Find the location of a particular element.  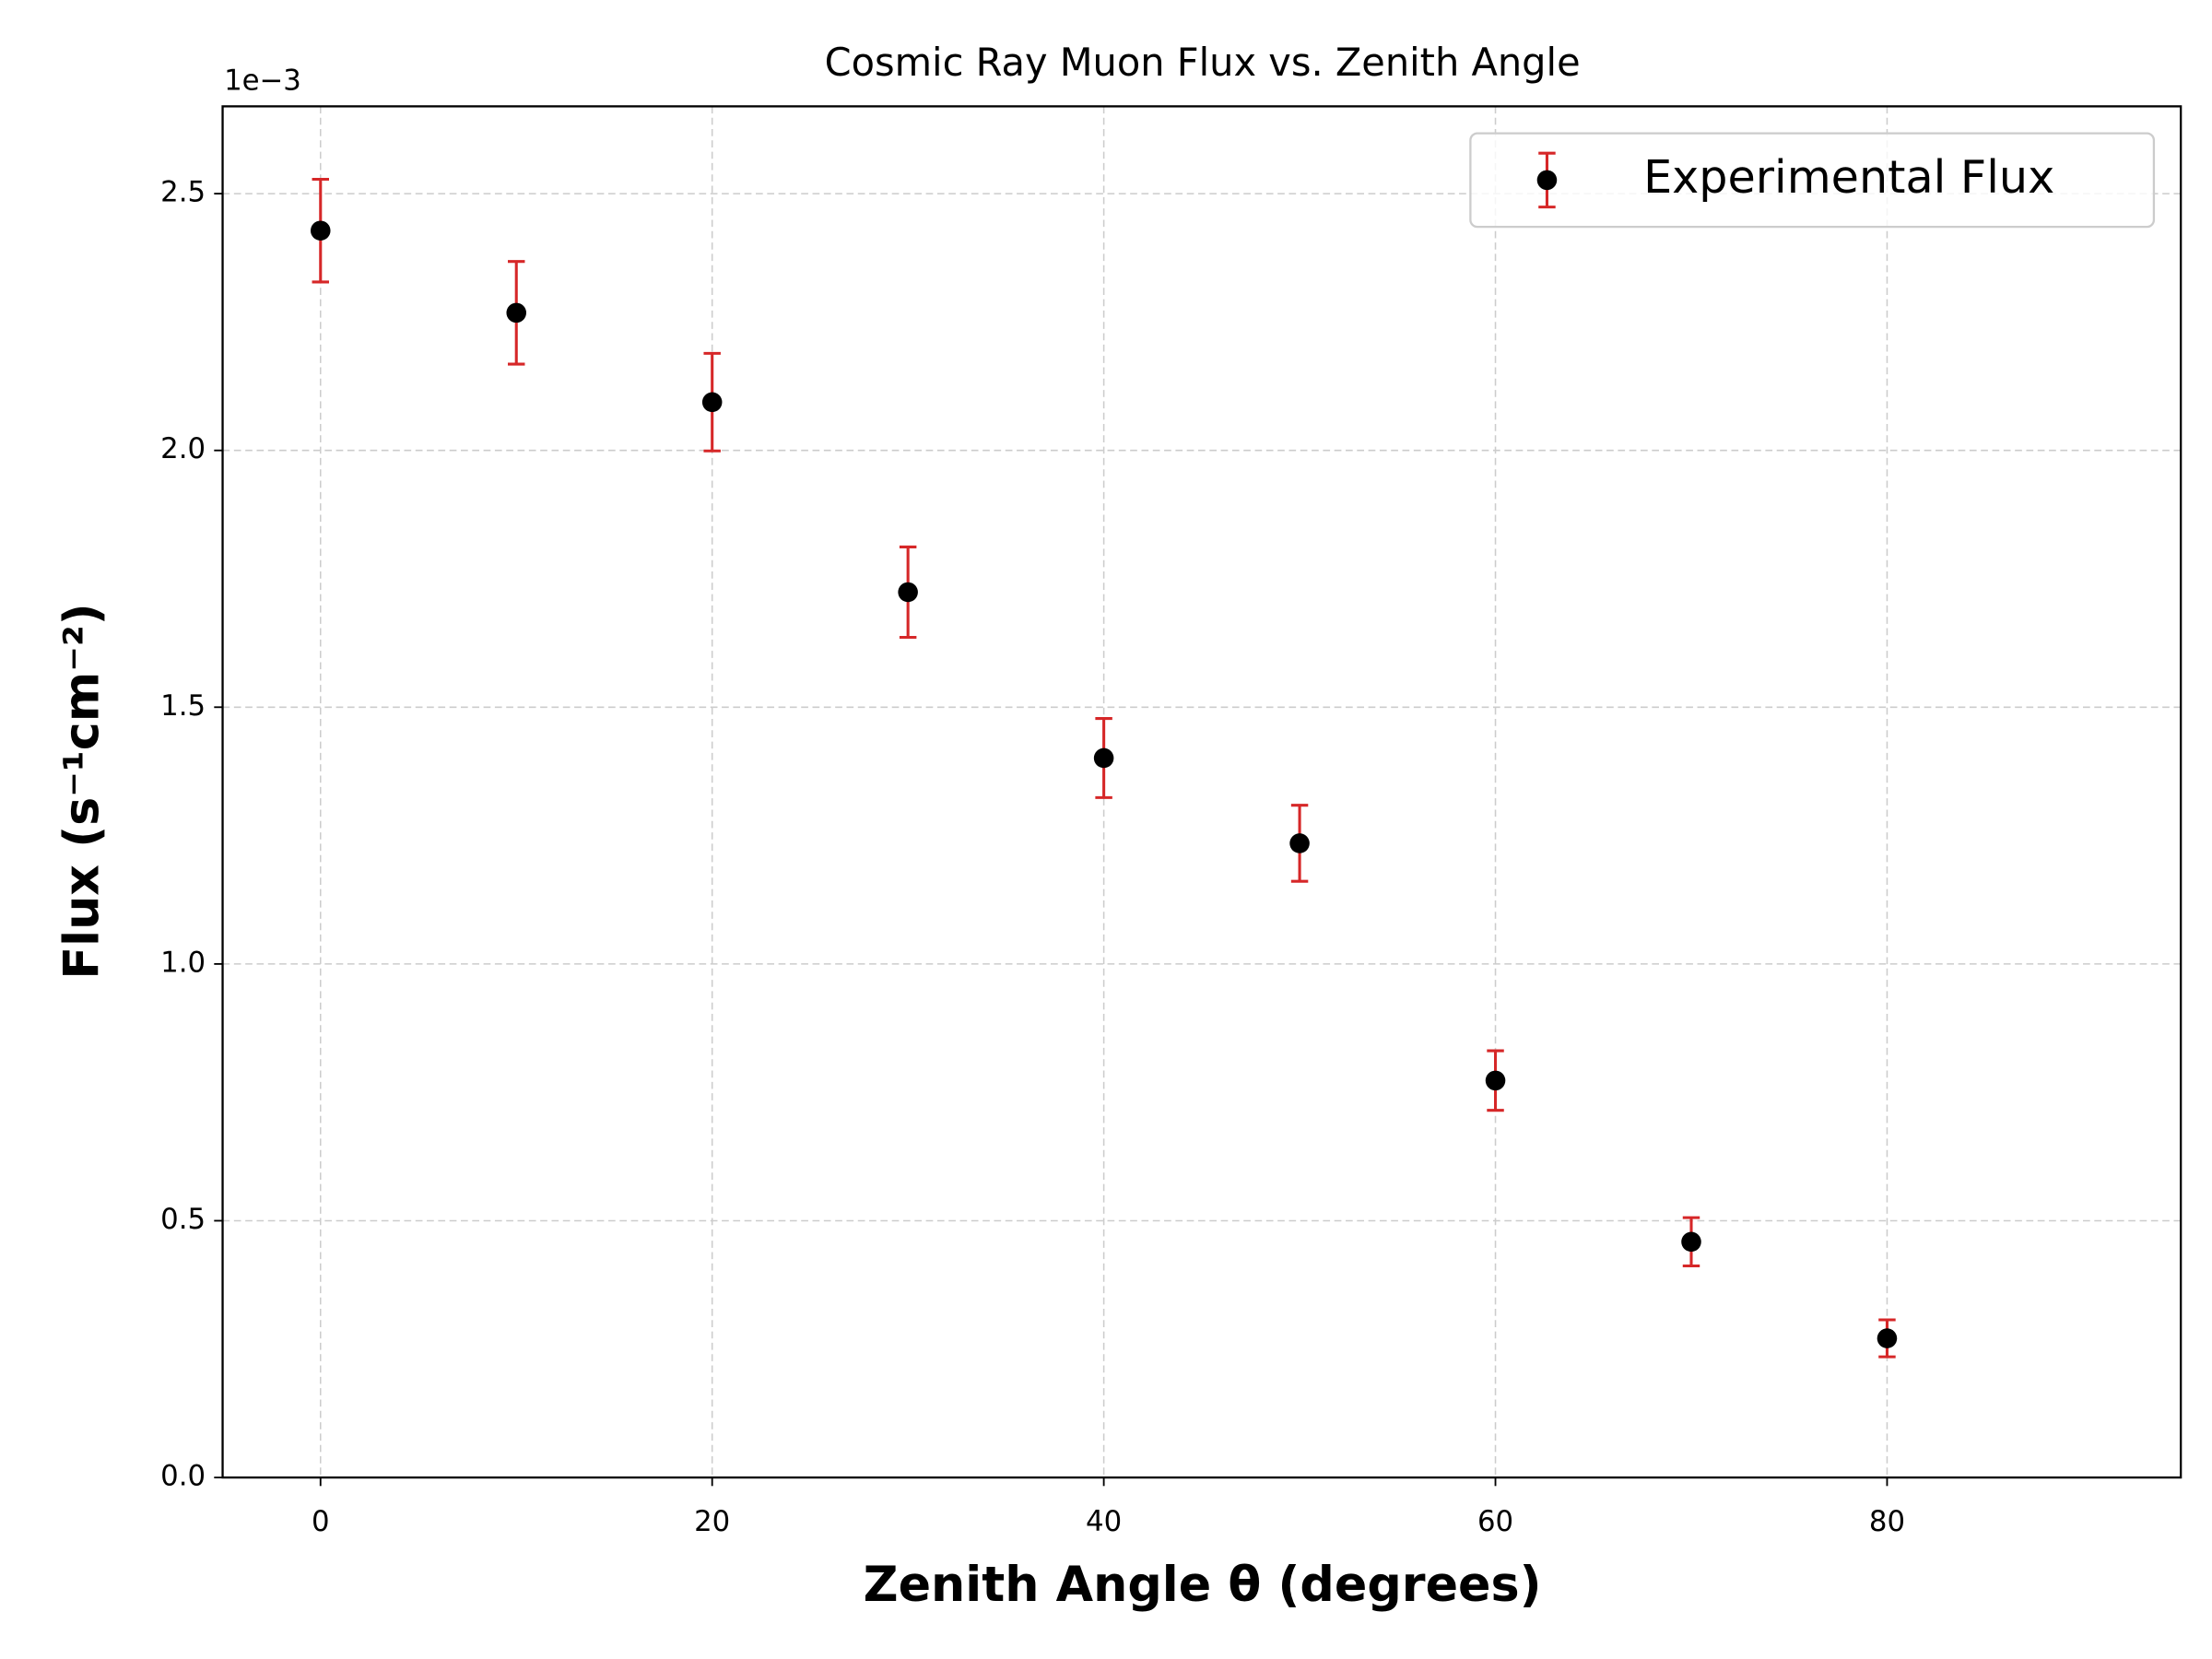

y-tick-label: 2.0 is located at coordinates (183, 448).